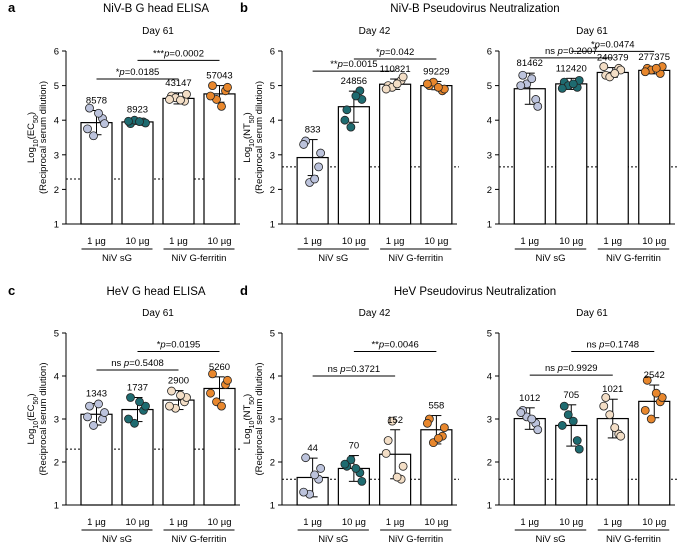 This screenshot has height=542, width=685. Describe the element at coordinates (179, 344) in the screenshot. I see `significance-label: *p=0.0195` at that location.